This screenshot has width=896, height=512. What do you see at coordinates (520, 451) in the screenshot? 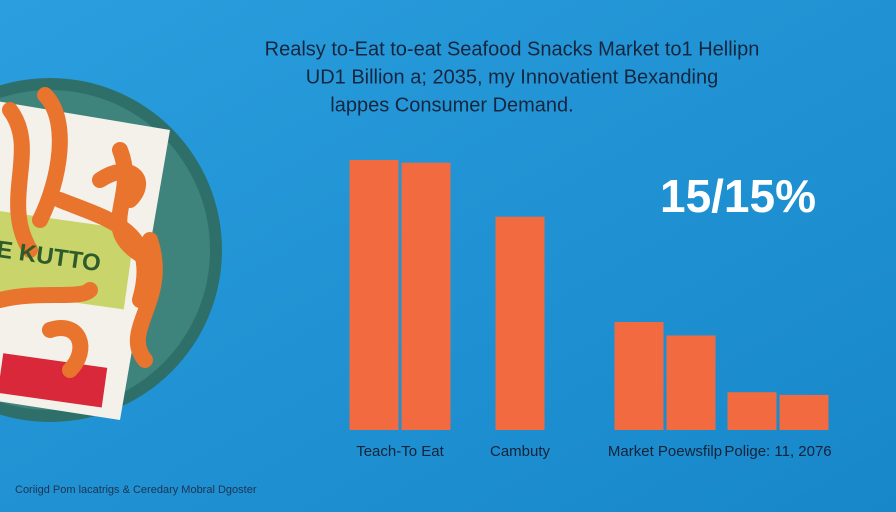
I see `x-tick-label: Cambuty` at bounding box center [520, 451].